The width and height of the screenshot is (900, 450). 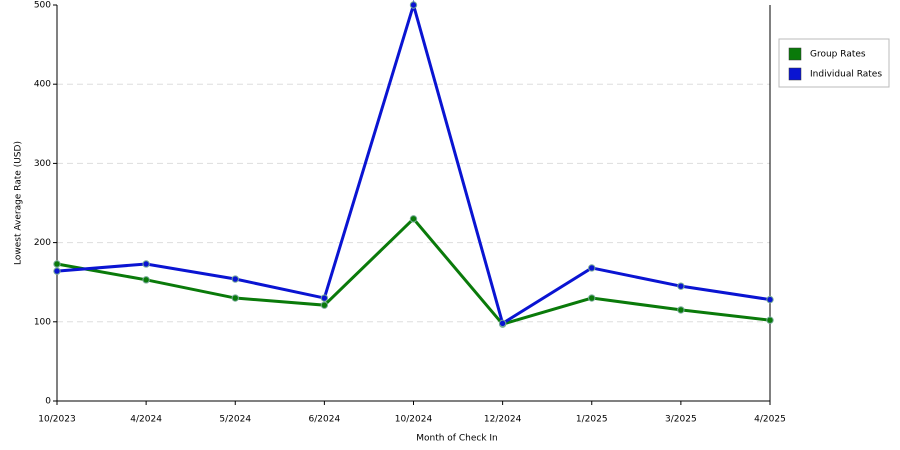 What do you see at coordinates (42, 322) in the screenshot?
I see `y-tick-label: 100` at bounding box center [42, 322].